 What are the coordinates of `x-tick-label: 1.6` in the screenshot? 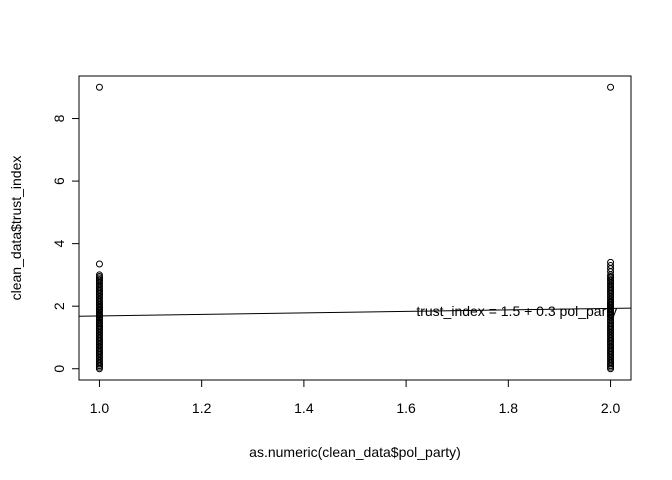 It's located at (406, 408).